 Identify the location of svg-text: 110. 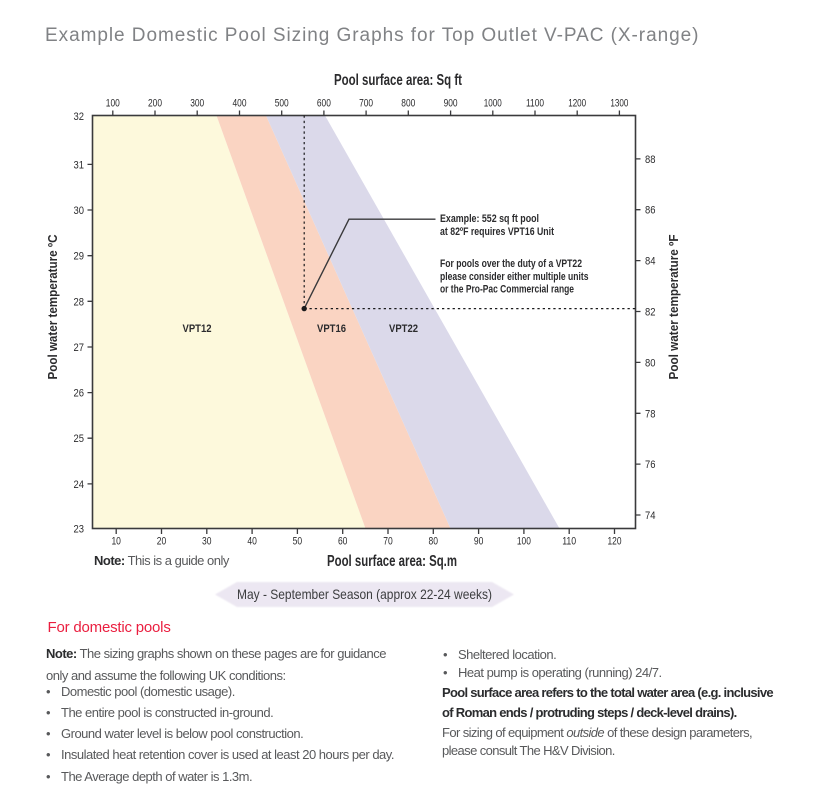
(569, 542).